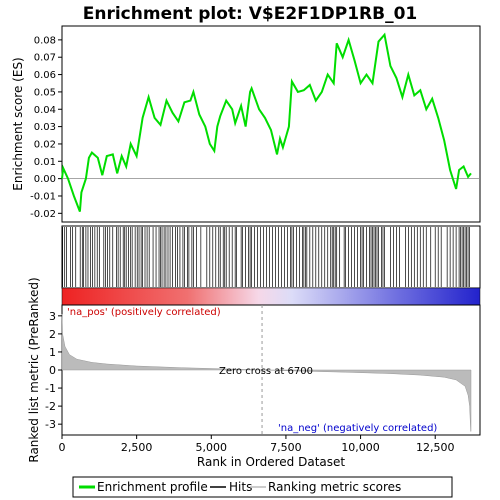  I want to click on es-y-axis-label: Enrichment score (ES), so click(18, 123).